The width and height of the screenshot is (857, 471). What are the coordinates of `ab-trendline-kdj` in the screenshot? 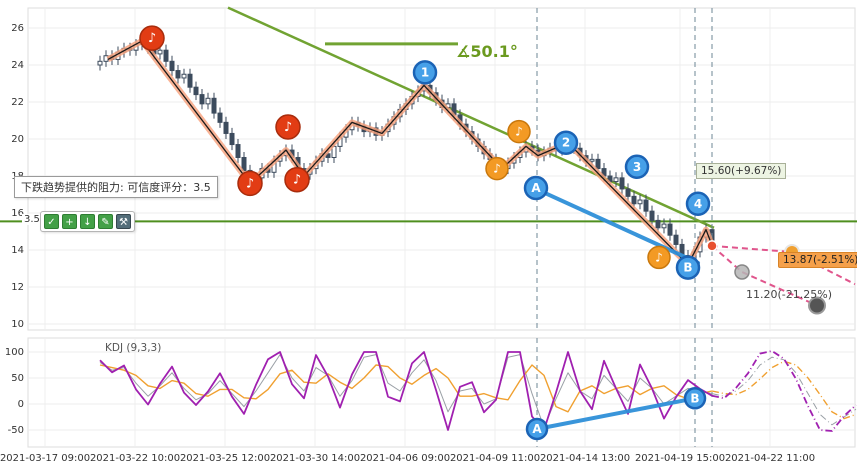 It's located at (616, 413).